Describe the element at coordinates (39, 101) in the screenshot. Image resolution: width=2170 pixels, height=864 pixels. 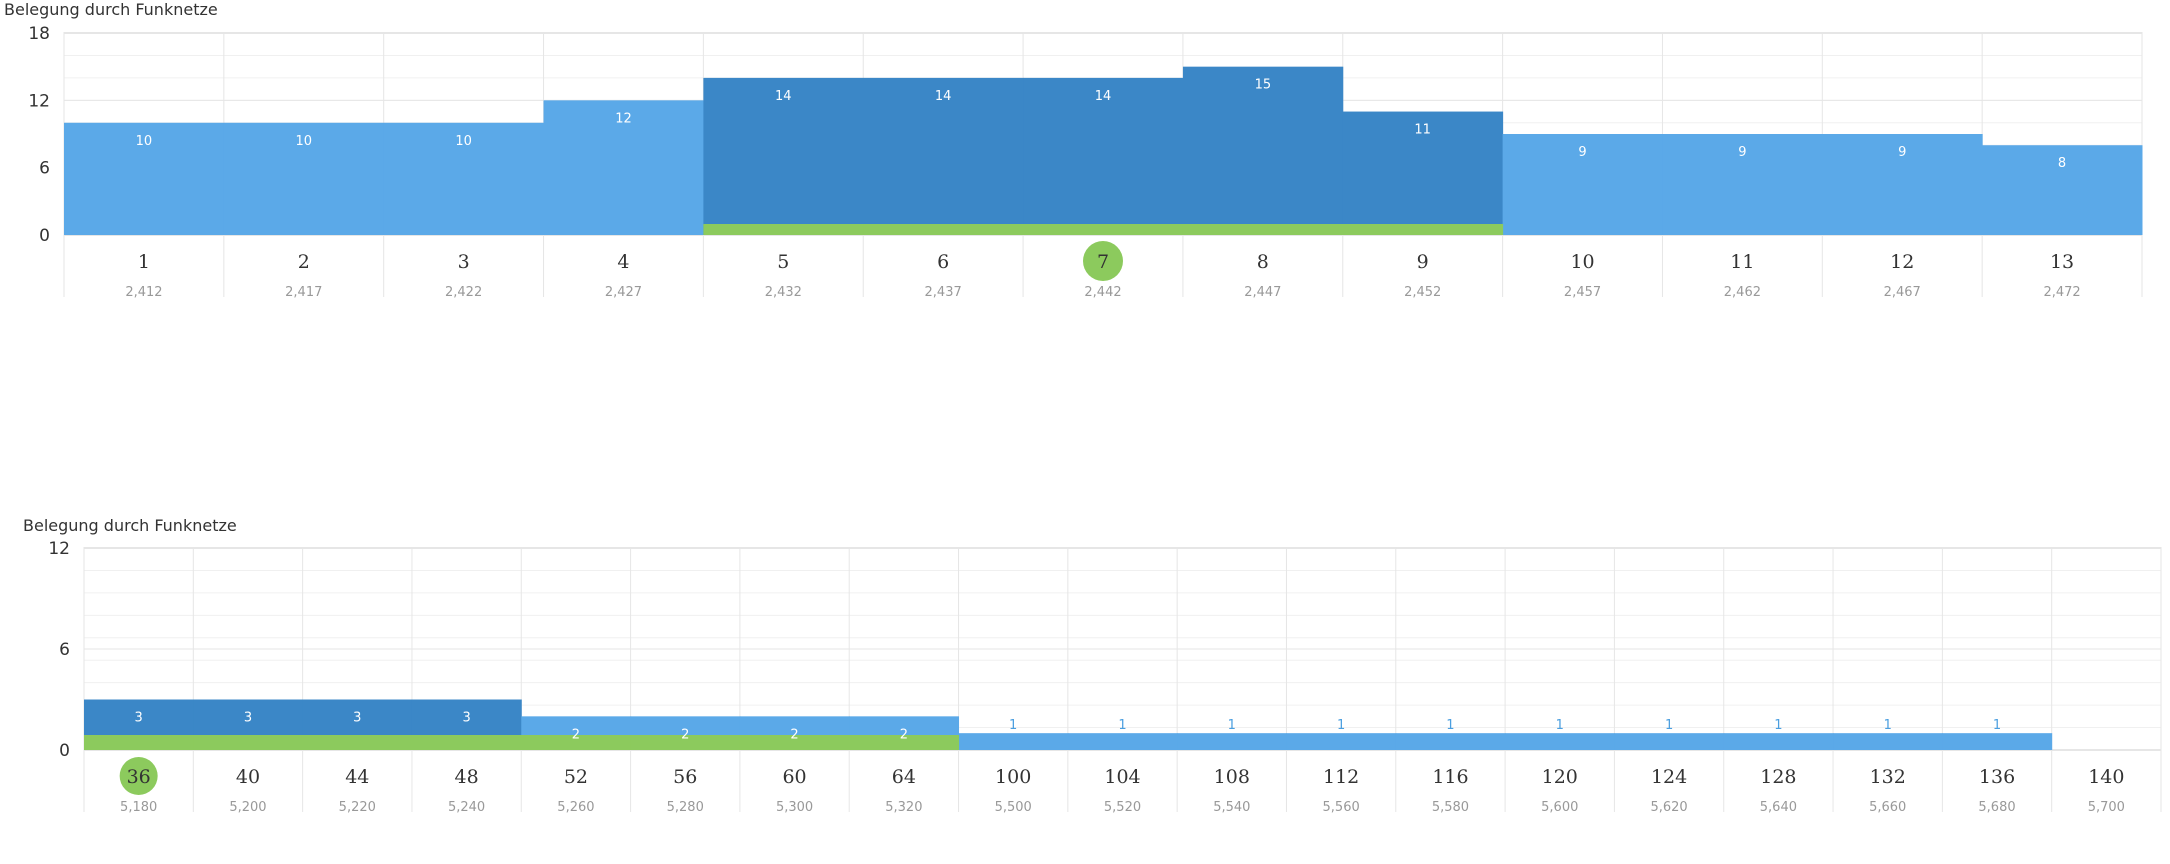
I see `y-tick-label: 12` at that location.